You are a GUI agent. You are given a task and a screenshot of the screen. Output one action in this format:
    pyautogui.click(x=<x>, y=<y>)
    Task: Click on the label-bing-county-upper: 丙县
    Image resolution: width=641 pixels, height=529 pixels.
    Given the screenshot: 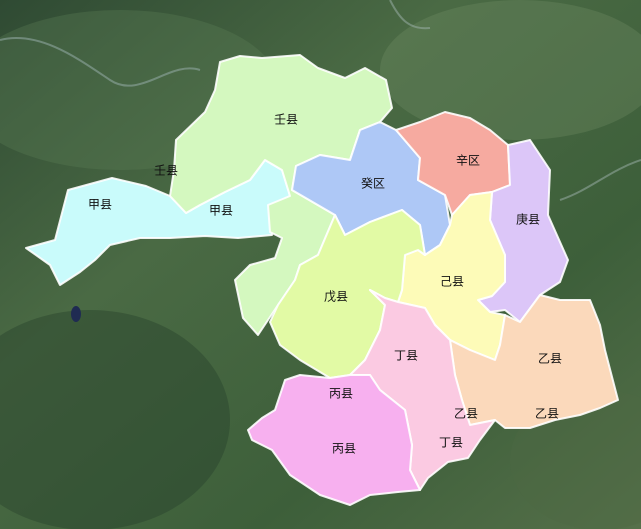 What is the action you would take?
    pyautogui.click(x=341, y=393)
    